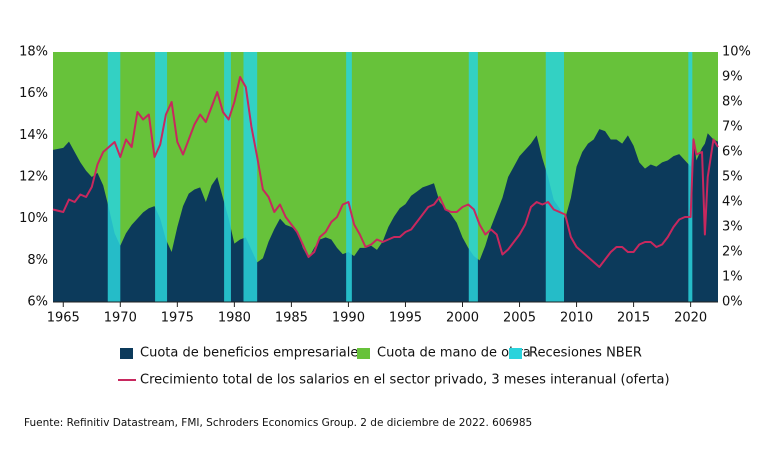  Describe the element at coordinates (732, 277) in the screenshot. I see `y2-tick-label: 1%` at that location.